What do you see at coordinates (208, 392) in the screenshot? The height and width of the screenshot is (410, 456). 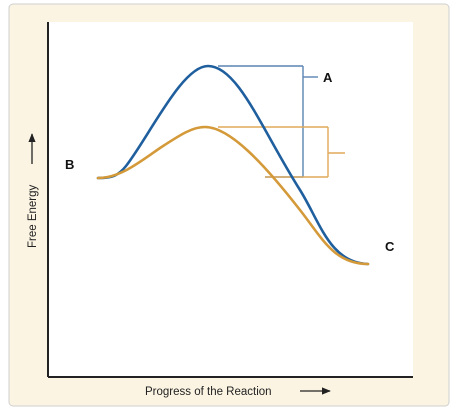 I see `x-axis-label: Progress of the Reaction` at bounding box center [208, 392].